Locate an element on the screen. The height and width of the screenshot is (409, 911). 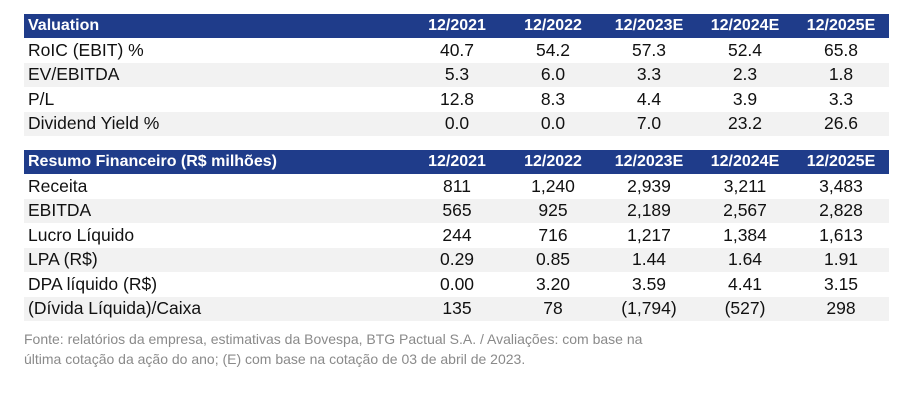
table-cell: 23.2 is located at coordinates (745, 123).